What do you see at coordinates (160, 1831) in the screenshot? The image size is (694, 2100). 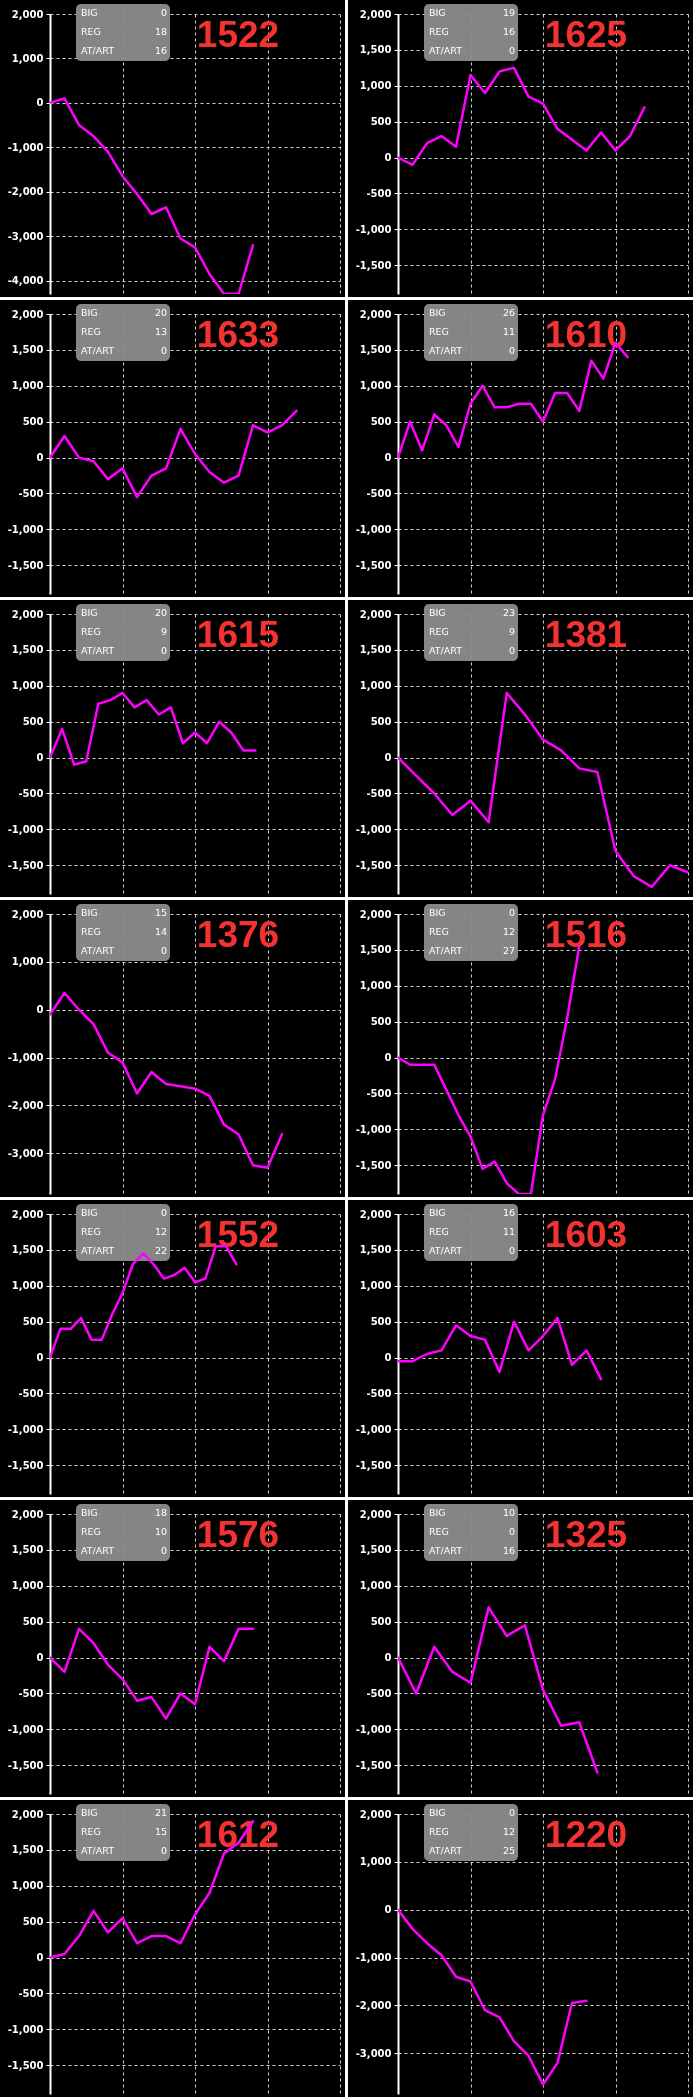 I see `annotation: 15` at bounding box center [160, 1831].